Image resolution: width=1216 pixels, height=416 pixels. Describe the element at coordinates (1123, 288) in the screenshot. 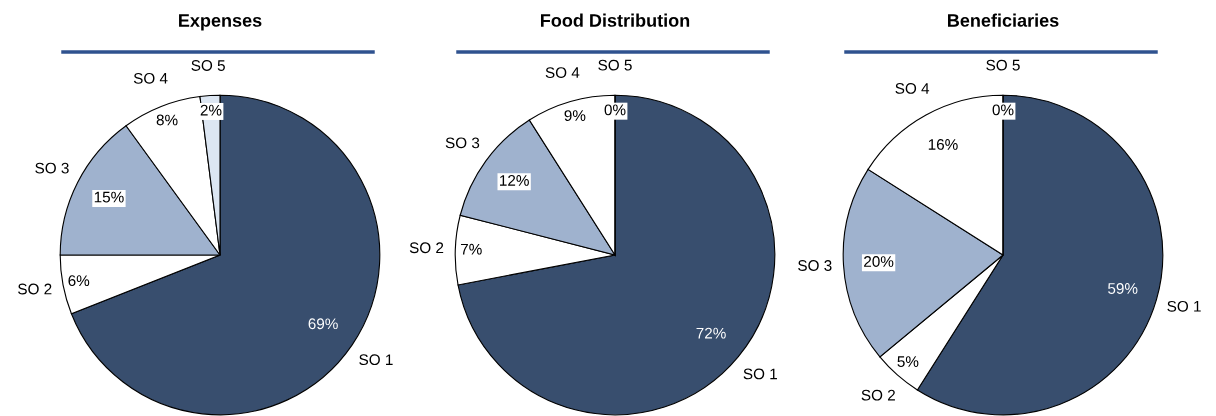

I see `data-label: 59%` at that location.